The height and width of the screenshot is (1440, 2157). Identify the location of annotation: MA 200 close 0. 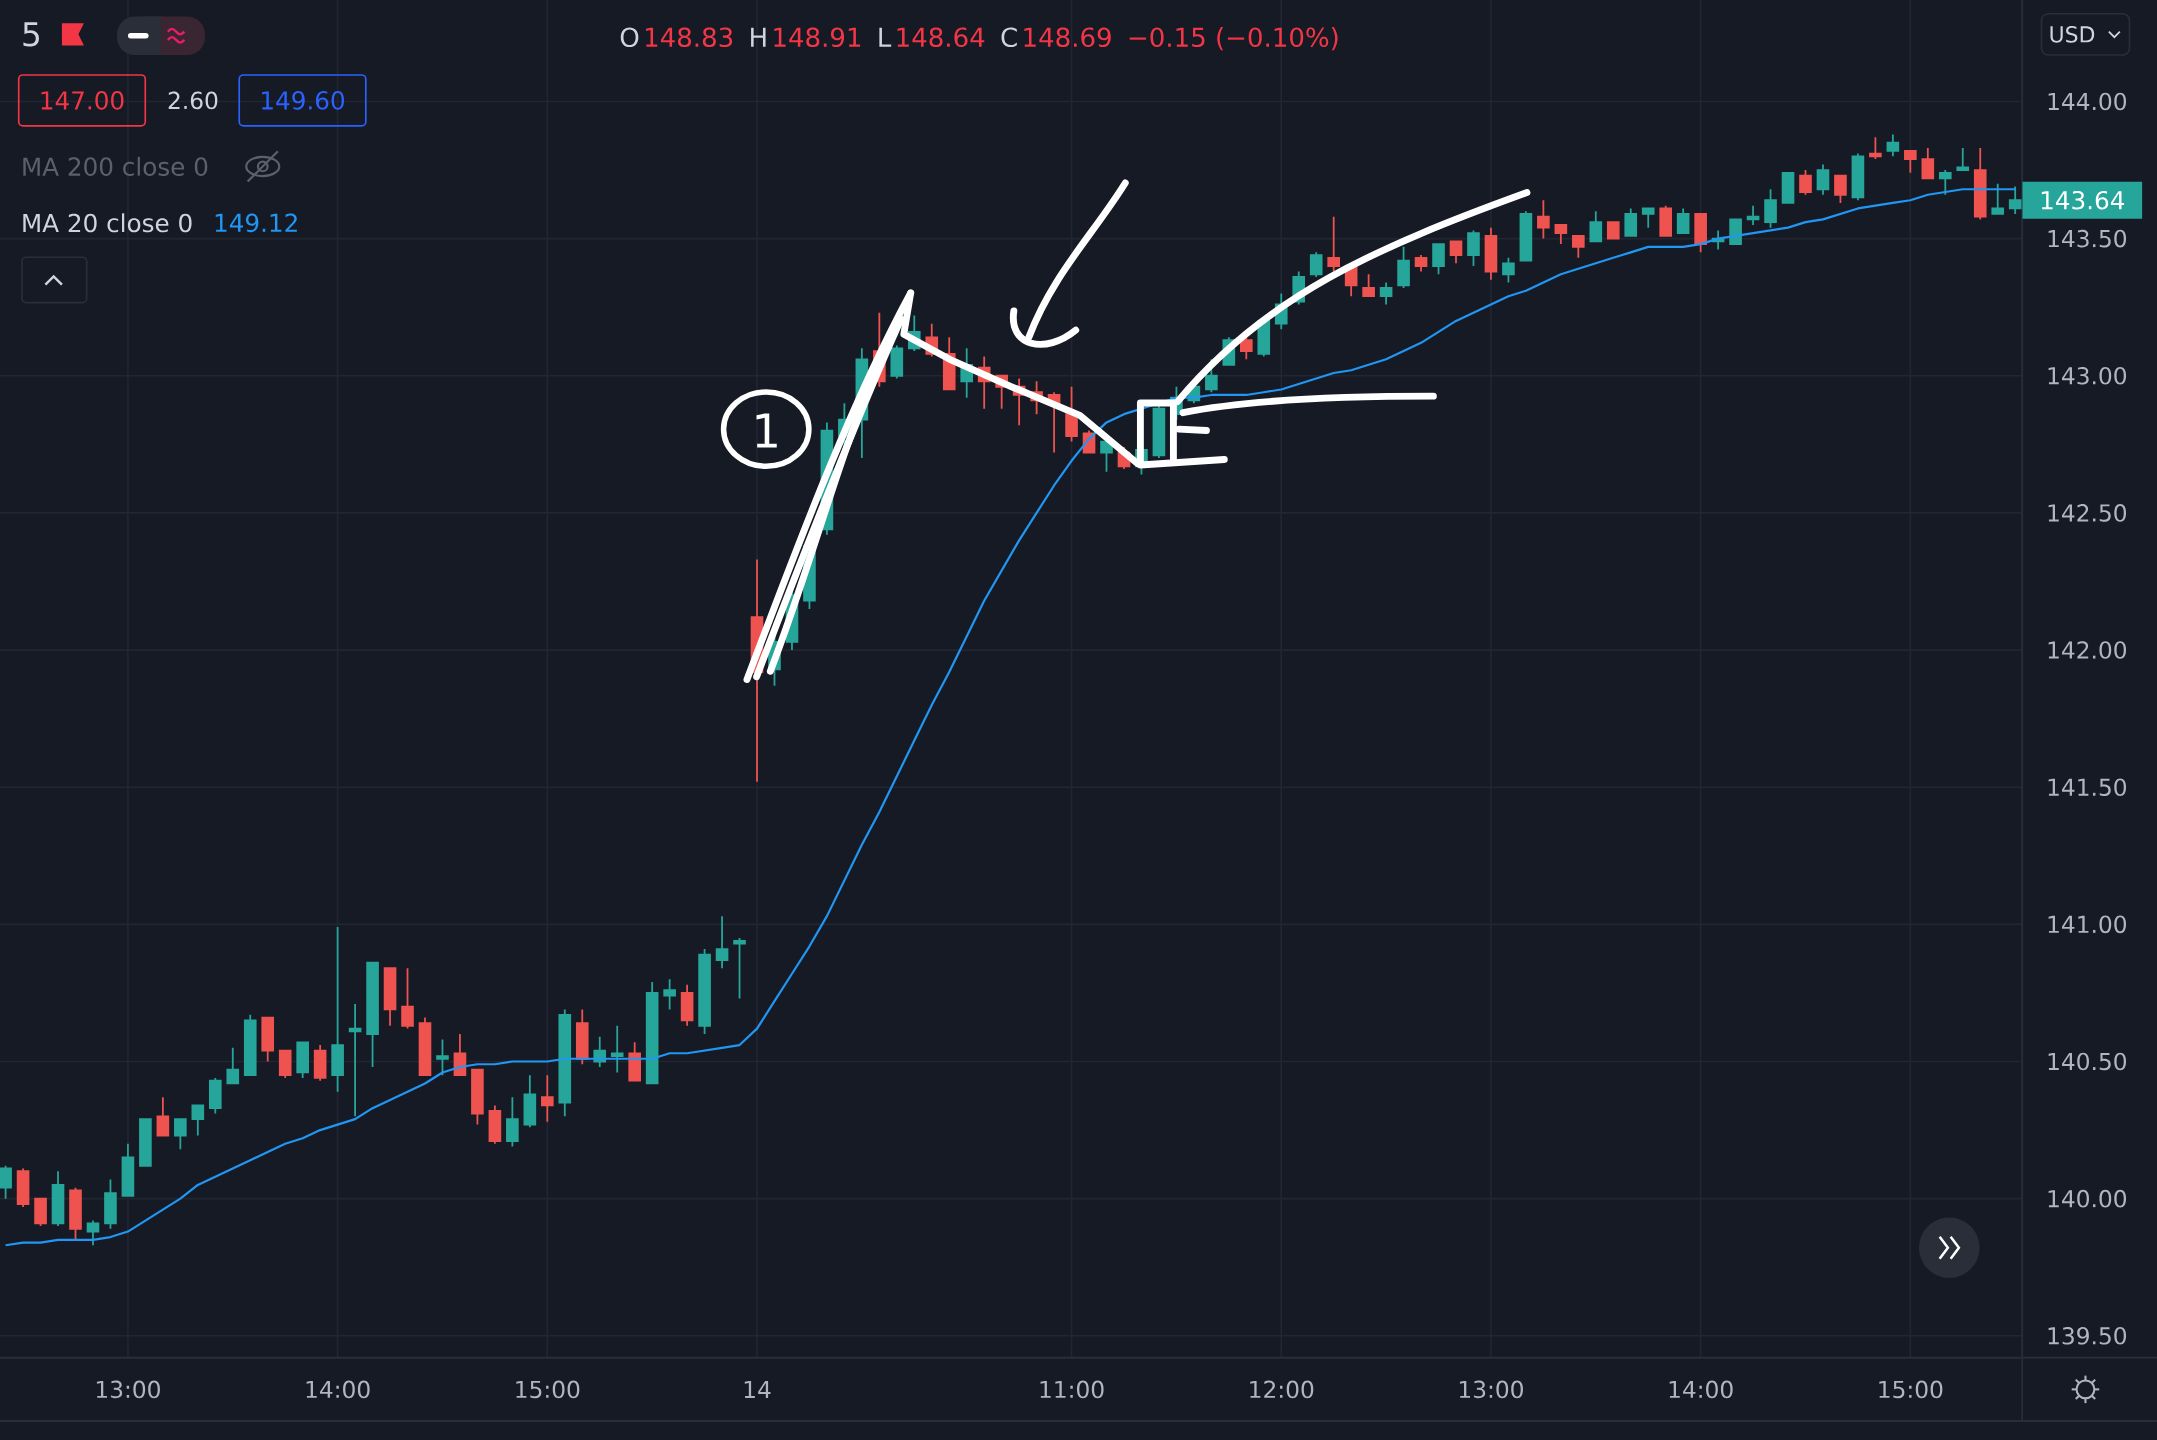
(115, 166).